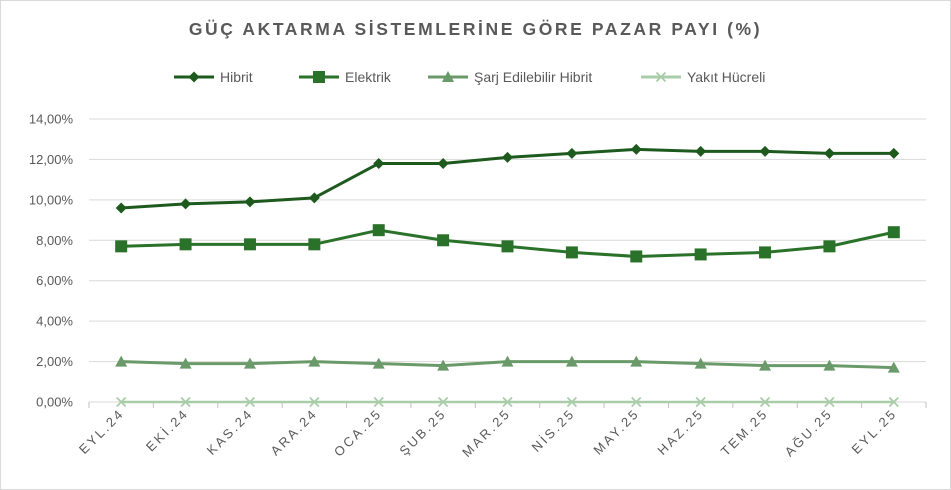  What do you see at coordinates (101, 431) in the screenshot?
I see `x-tick-label: EYL.24` at bounding box center [101, 431].